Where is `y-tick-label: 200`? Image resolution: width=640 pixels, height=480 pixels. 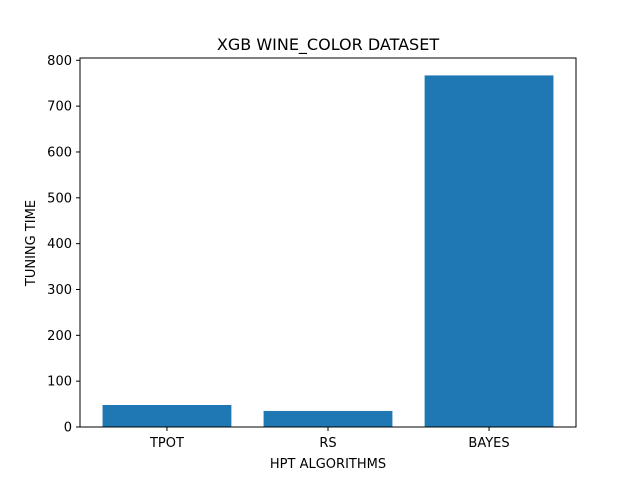
y-tick-label: 200 is located at coordinates (59, 336).